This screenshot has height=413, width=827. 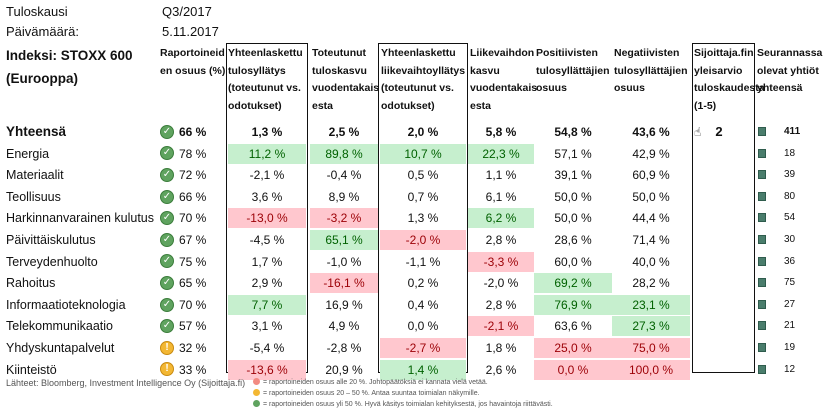 I want to click on followed-count: 54, so click(x=790, y=218).